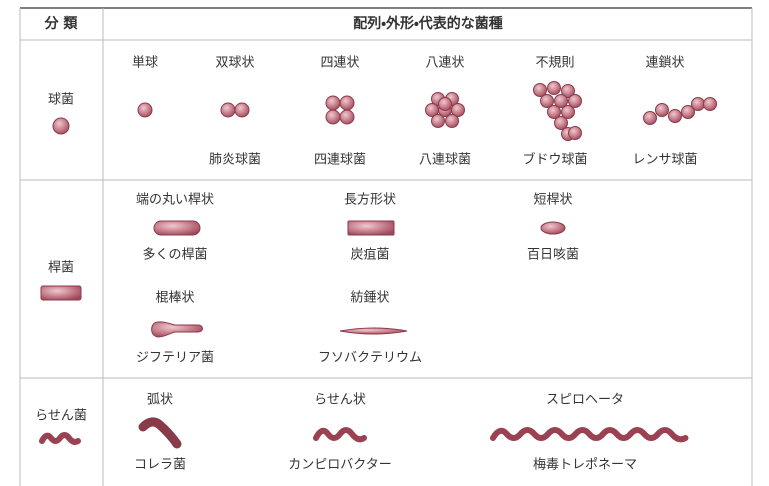 This screenshot has width=769, height=486. Describe the element at coordinates (339, 465) in the screenshot. I see `example-name: カンピロバクター` at that location.